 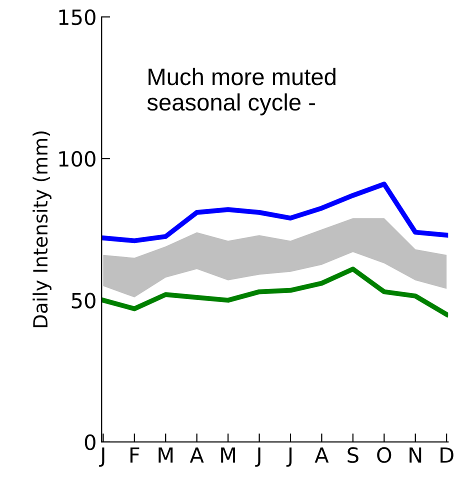 I want to click on y-axis-title: Daily Intensity (mm), so click(x=42, y=229).